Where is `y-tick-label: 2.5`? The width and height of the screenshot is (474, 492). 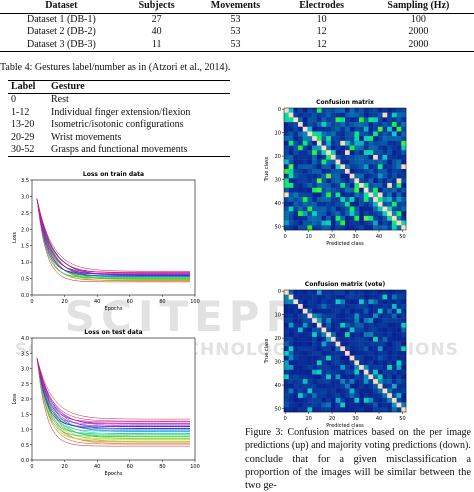 y-tick-label: 2.5 is located at coordinates (25, 385).